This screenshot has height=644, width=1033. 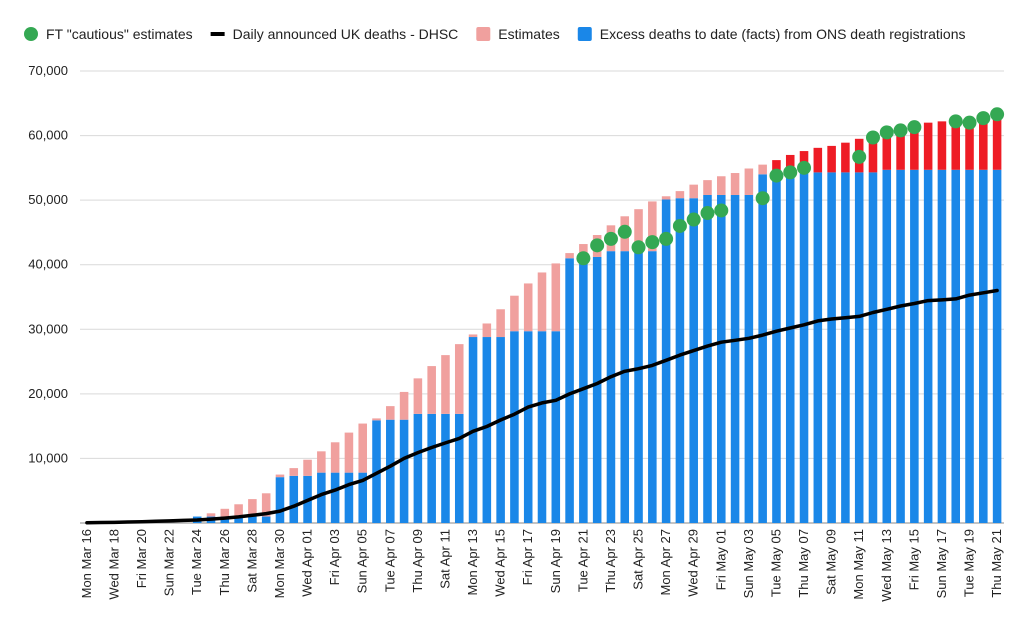 What do you see at coordinates (582, 560) in the screenshot?
I see `x-tick-label: Tue Apr 21` at bounding box center [582, 560].